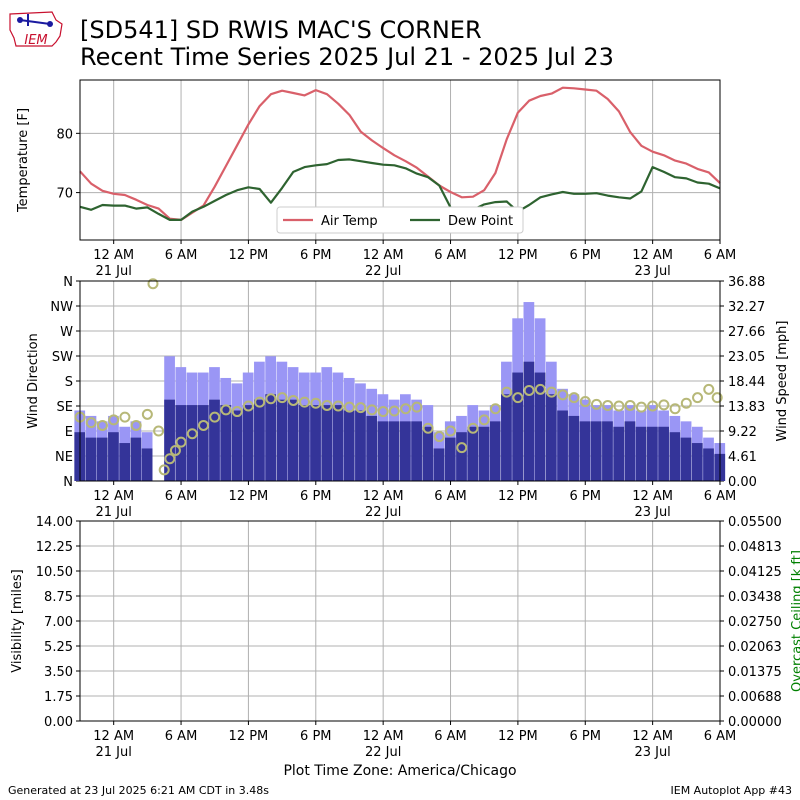 Image resolution: width=800 pixels, height=800 pixels. I want to click on app-credit: IEM Autoplot App #43, so click(731, 790).